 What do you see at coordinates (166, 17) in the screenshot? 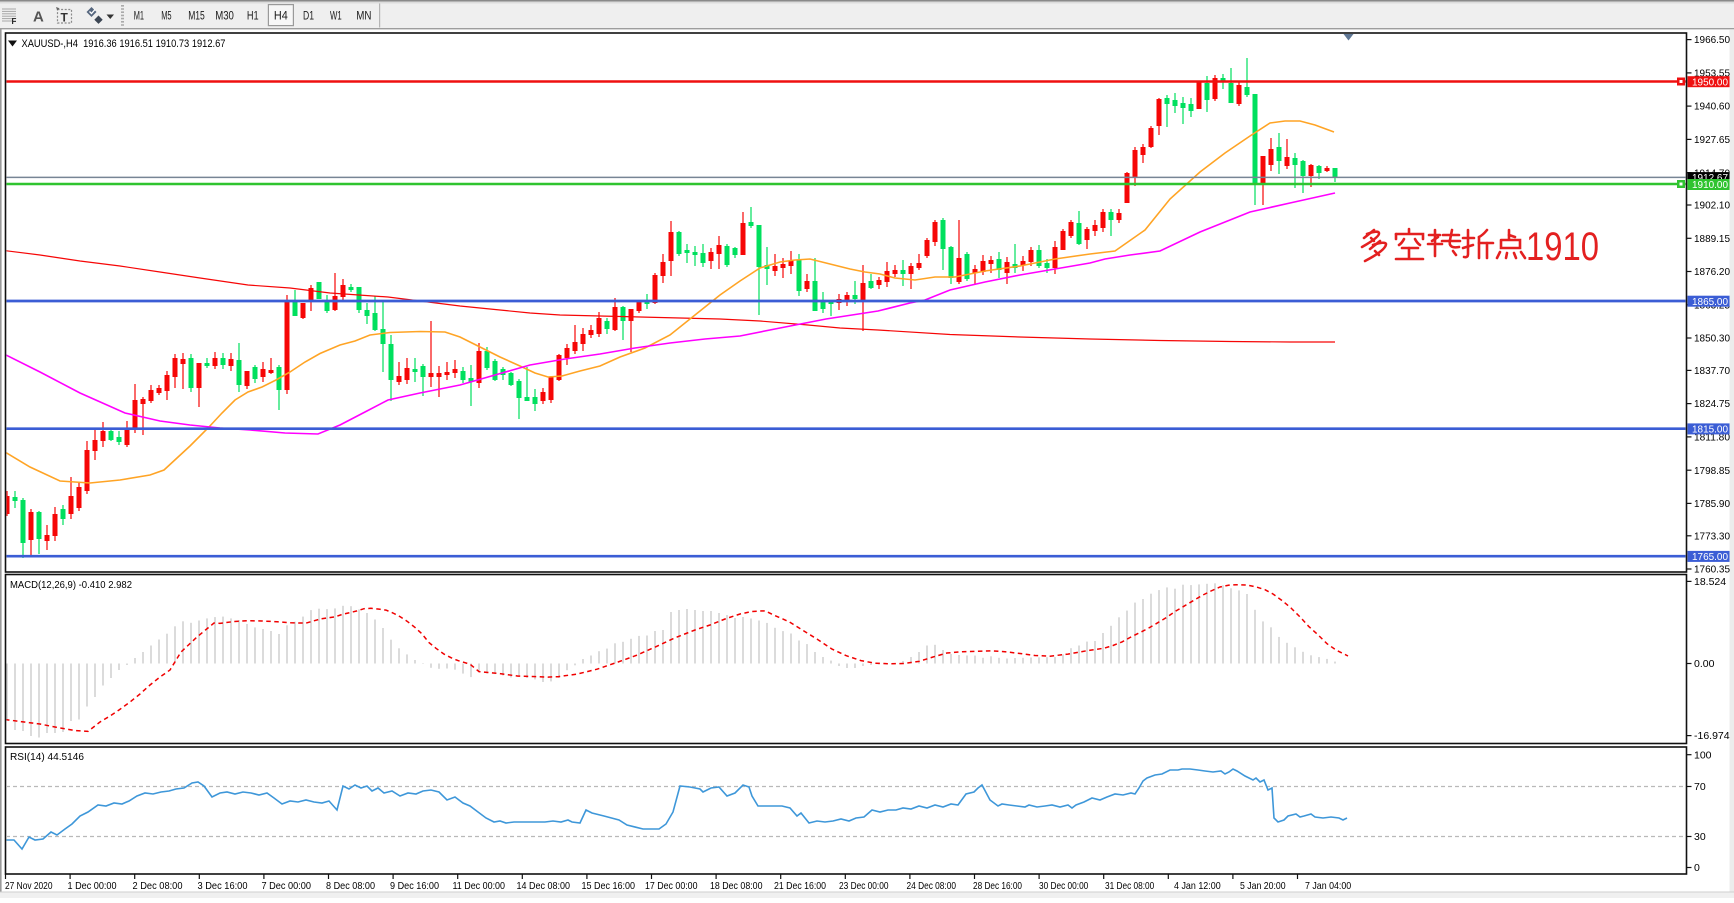
I see `svg-text: M5` at bounding box center [166, 17].